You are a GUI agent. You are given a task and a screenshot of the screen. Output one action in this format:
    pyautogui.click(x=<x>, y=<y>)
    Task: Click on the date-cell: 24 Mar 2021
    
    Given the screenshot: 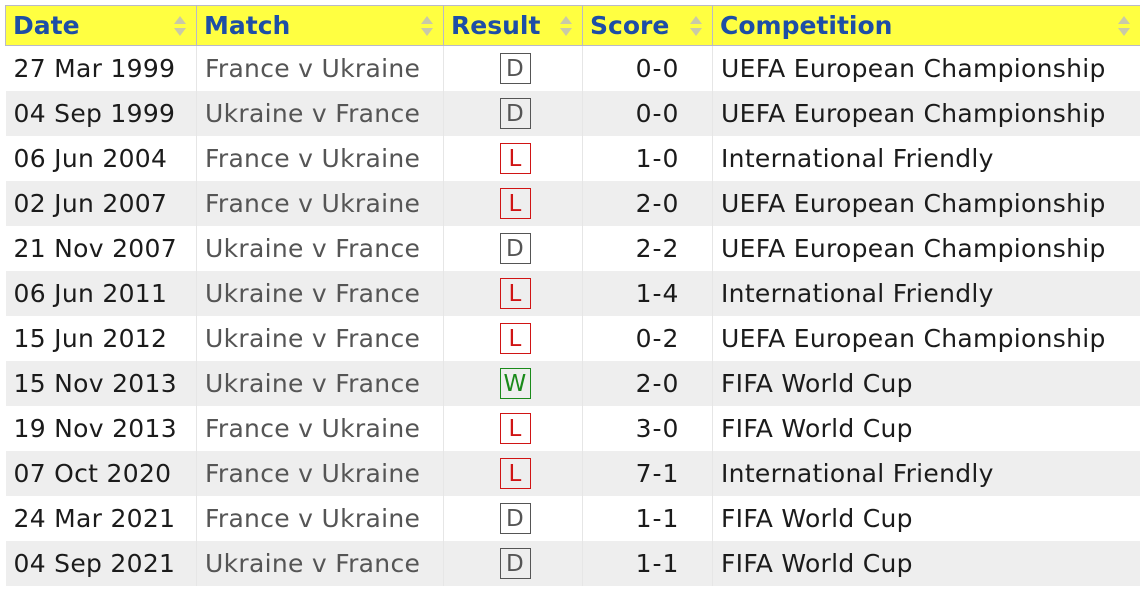 What is the action you would take?
    pyautogui.click(x=101, y=518)
    